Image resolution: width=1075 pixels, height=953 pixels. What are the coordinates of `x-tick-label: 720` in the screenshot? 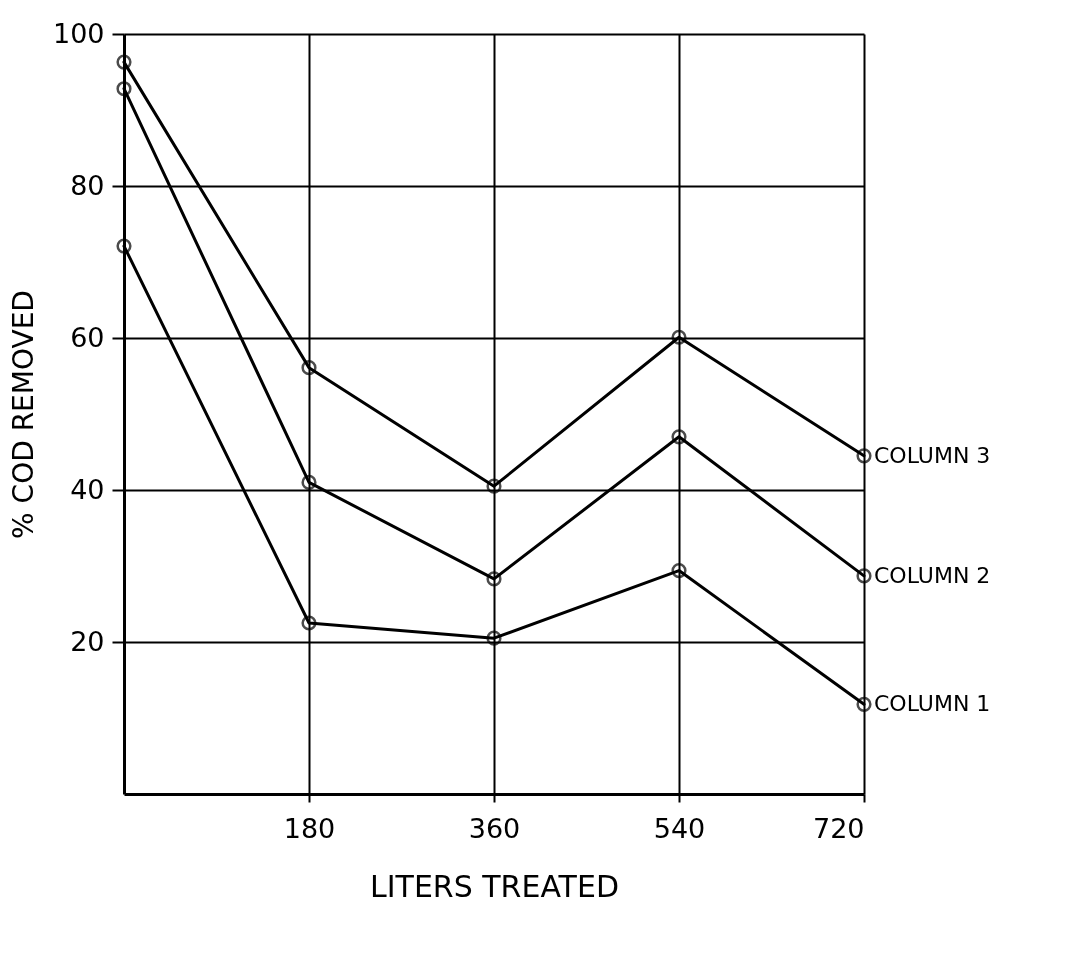 It's located at (838, 828).